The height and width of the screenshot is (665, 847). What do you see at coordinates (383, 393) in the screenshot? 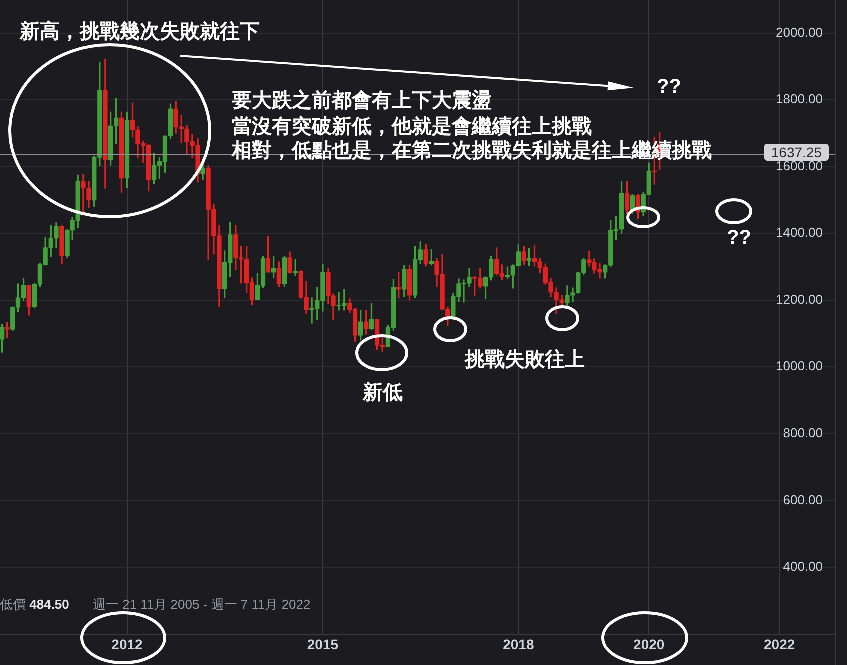
I see `annotation: 新低` at bounding box center [383, 393].